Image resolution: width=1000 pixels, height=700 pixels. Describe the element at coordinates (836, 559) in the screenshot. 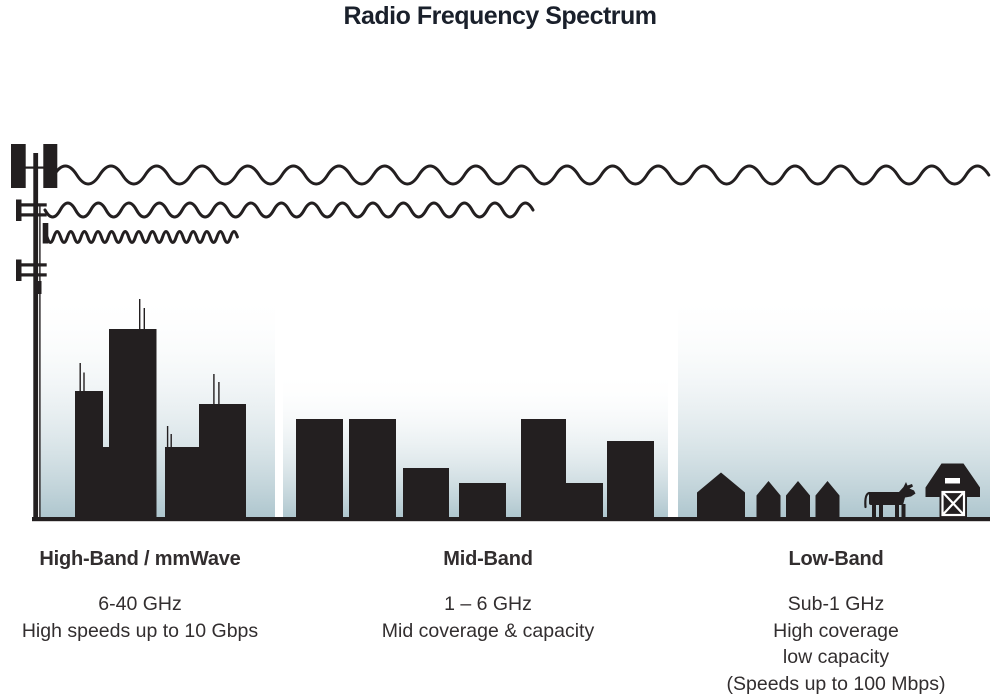

I see `low-band-name: Low-Band` at that location.